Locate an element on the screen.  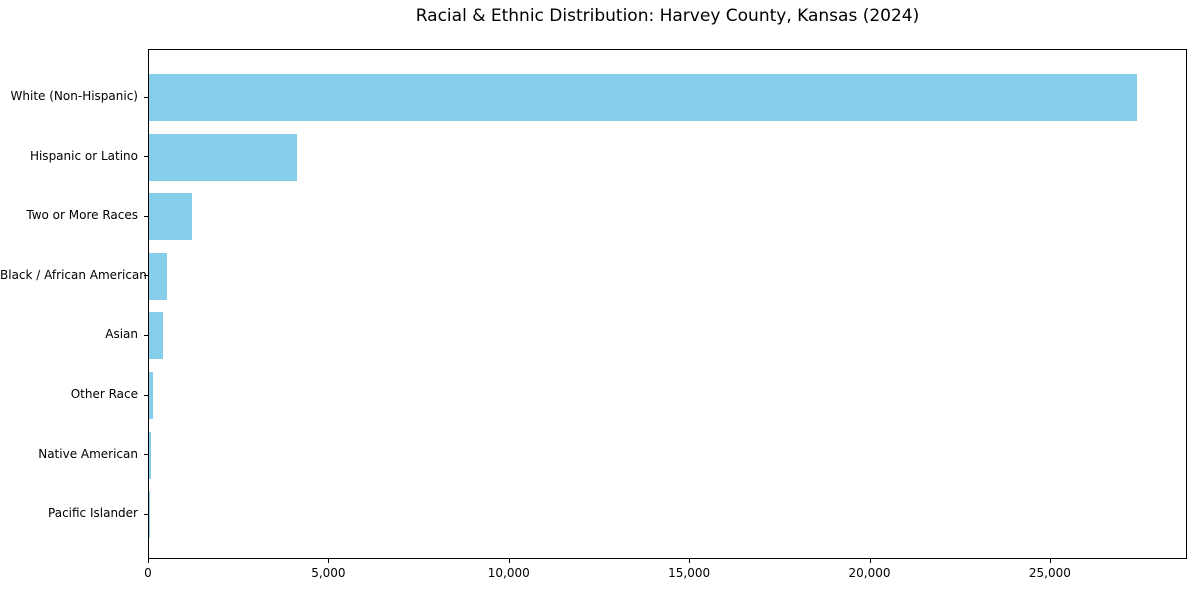
x-tick-label: 10,000 is located at coordinates (508, 573).